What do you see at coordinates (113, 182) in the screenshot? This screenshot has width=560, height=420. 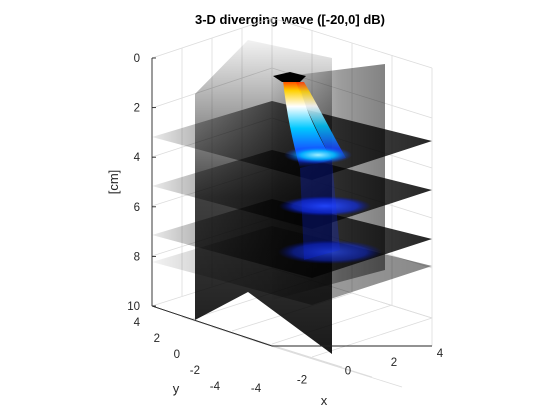 I see `z-axis-label: [cm]` at bounding box center [113, 182].